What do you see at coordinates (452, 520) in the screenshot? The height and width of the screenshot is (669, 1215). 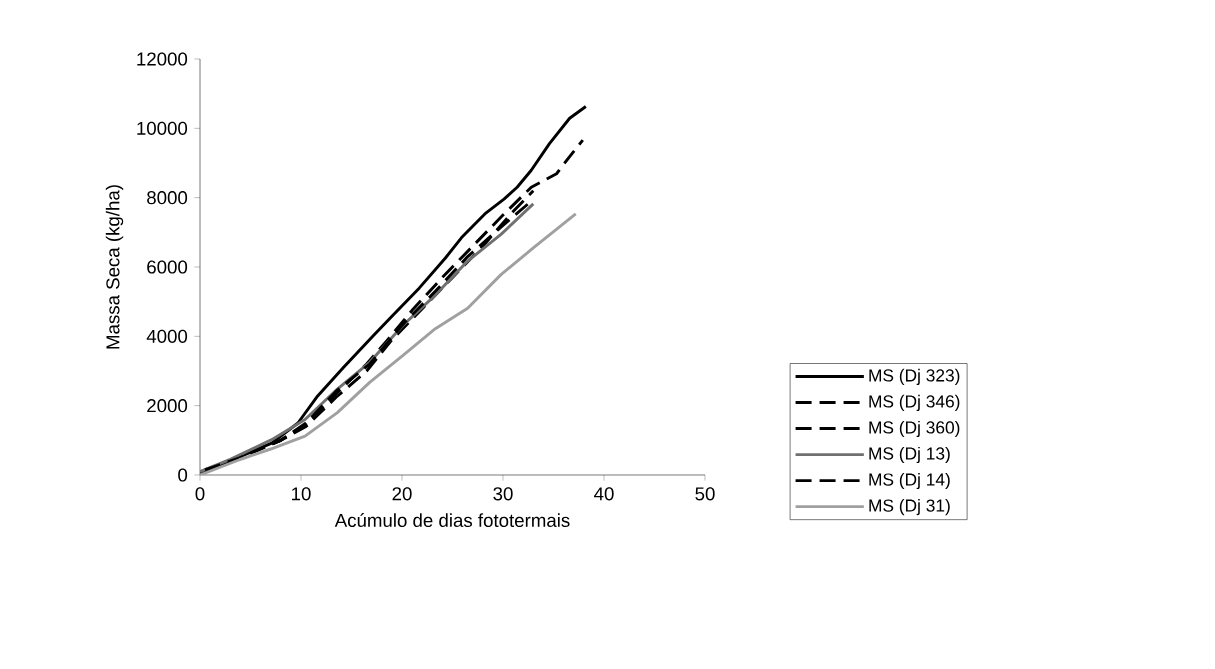 I see `x-axis-title: Acúmulo de dias fototermais` at bounding box center [452, 520].